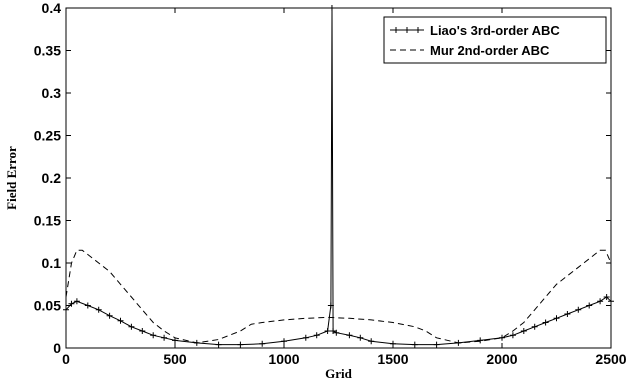 This screenshot has height=383, width=627. Describe the element at coordinates (47, 221) in the screenshot. I see `y-tick-label: 0.15` at that location.